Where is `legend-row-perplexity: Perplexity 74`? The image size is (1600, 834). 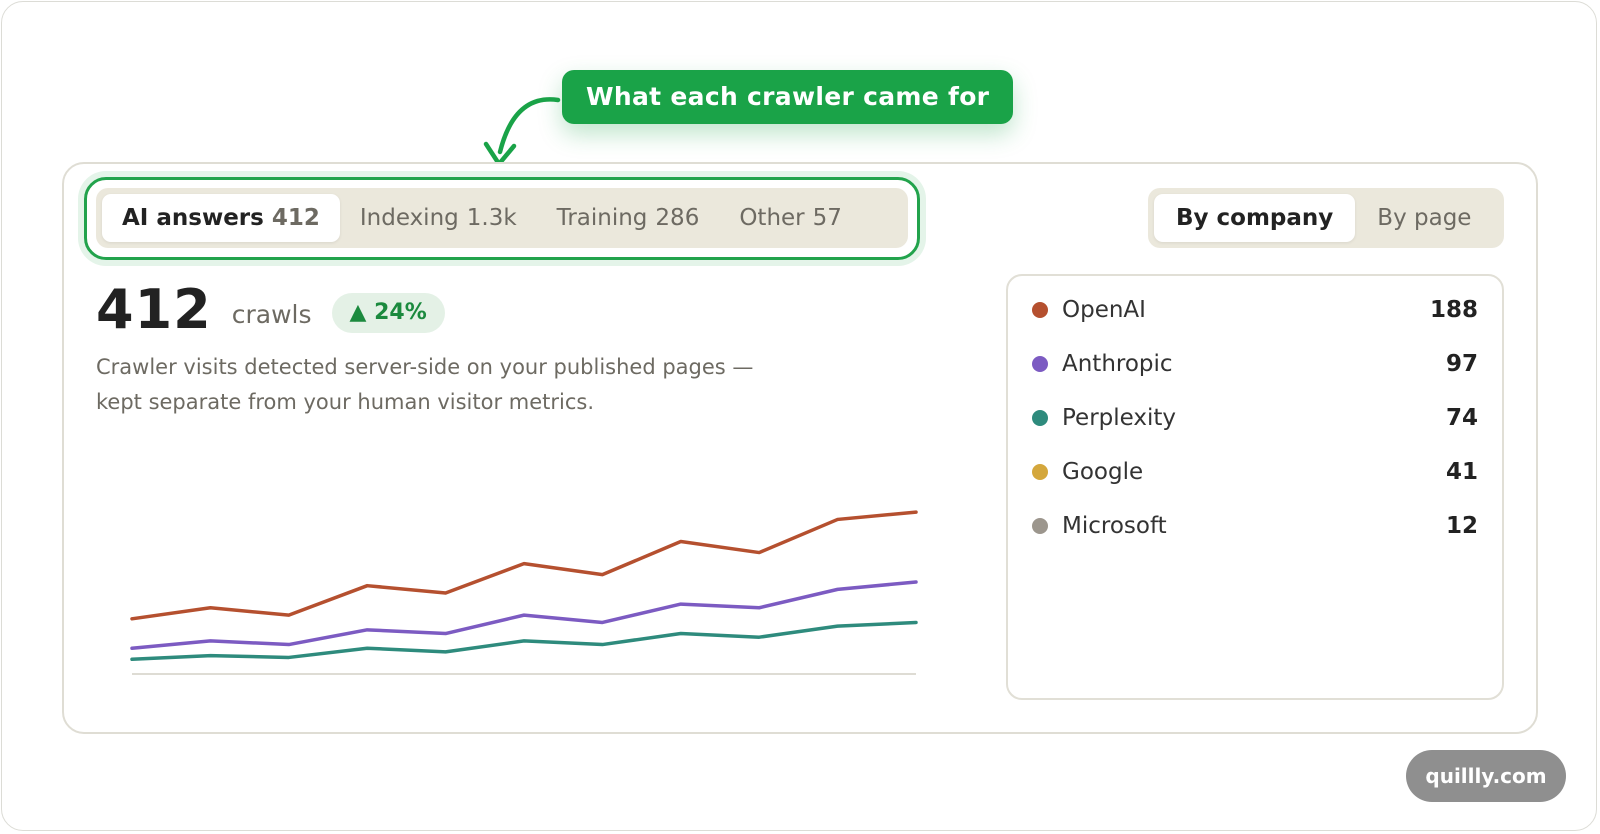
legend-row-perplexity: Perplexity 74 is located at coordinates (1255, 418).